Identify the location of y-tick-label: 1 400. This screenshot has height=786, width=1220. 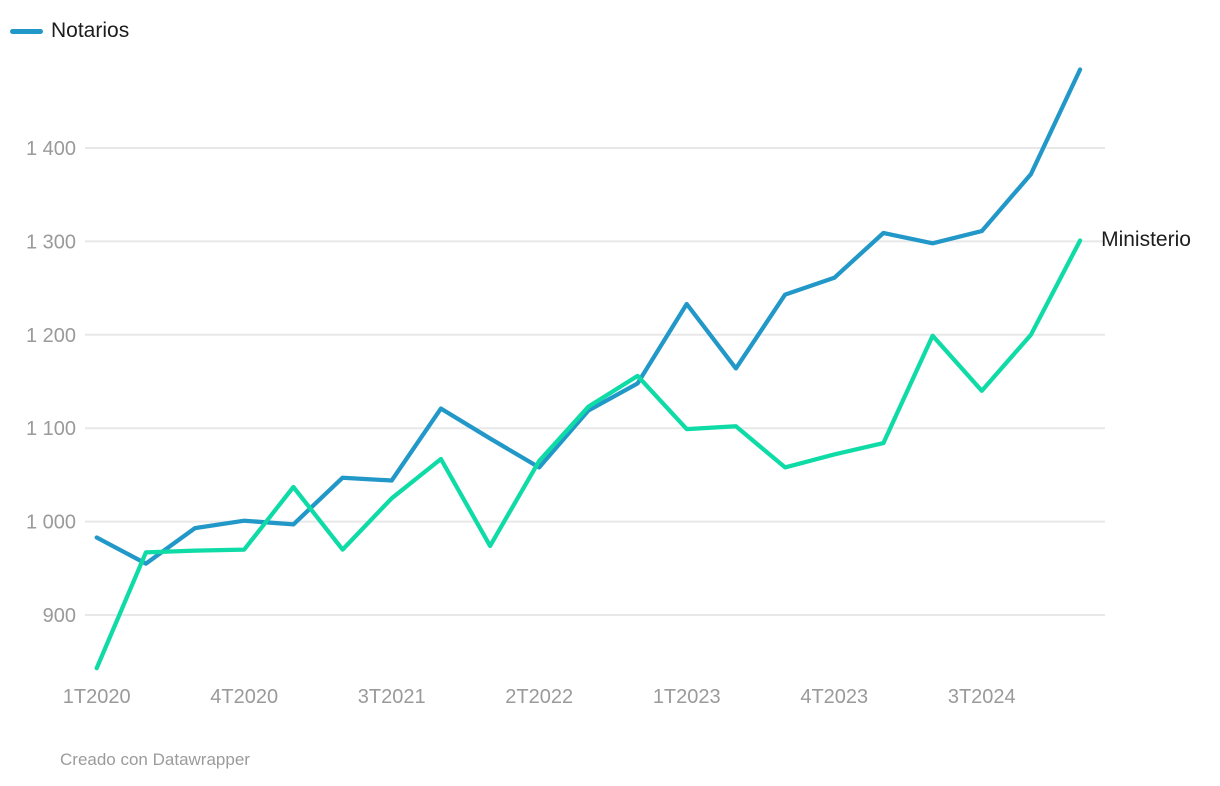
(51, 149).